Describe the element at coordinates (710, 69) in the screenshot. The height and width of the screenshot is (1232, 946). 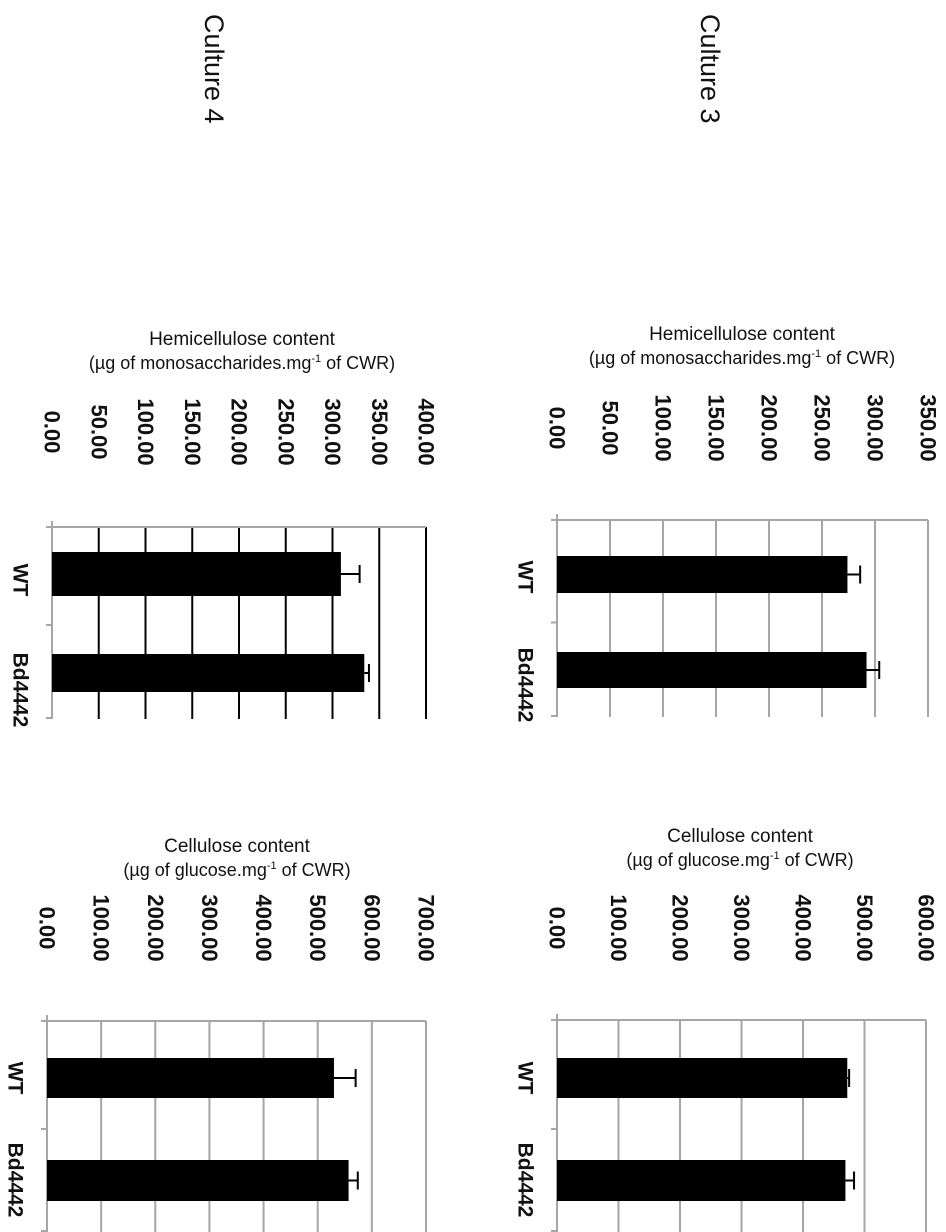
I see `panel-label-culture-3: Culture 3` at that location.